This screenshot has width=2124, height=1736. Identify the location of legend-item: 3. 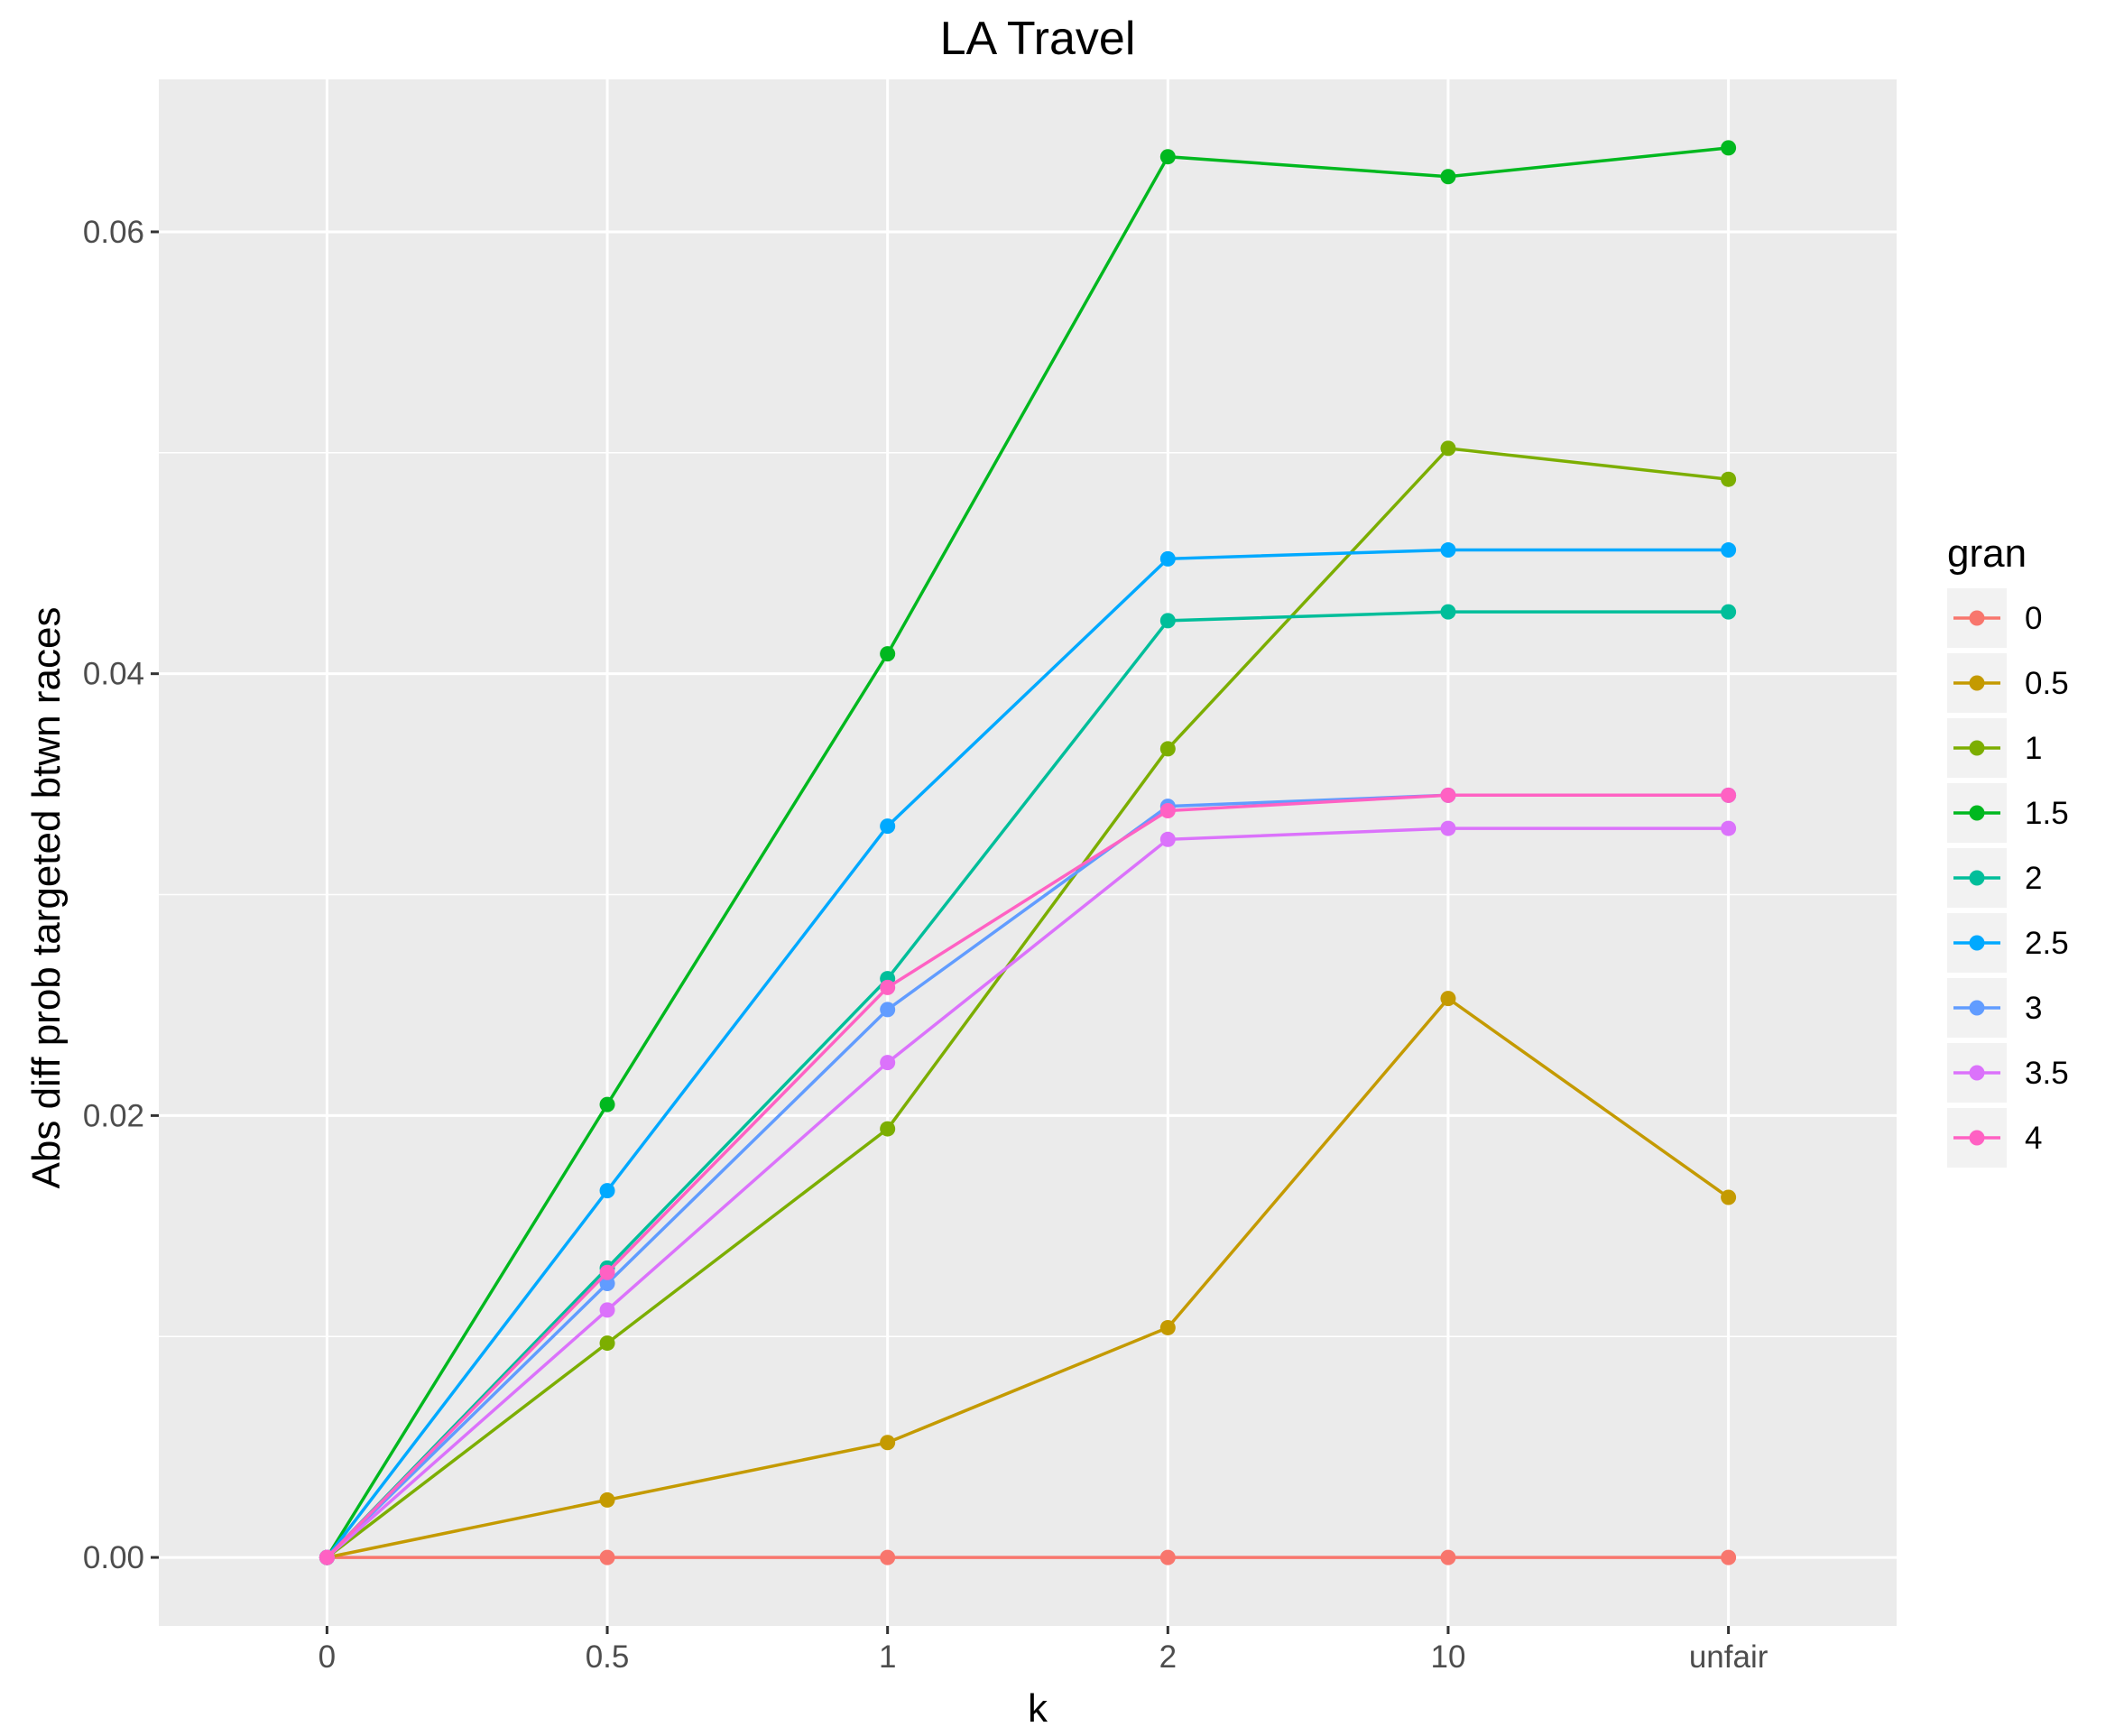
(1994, 1008).